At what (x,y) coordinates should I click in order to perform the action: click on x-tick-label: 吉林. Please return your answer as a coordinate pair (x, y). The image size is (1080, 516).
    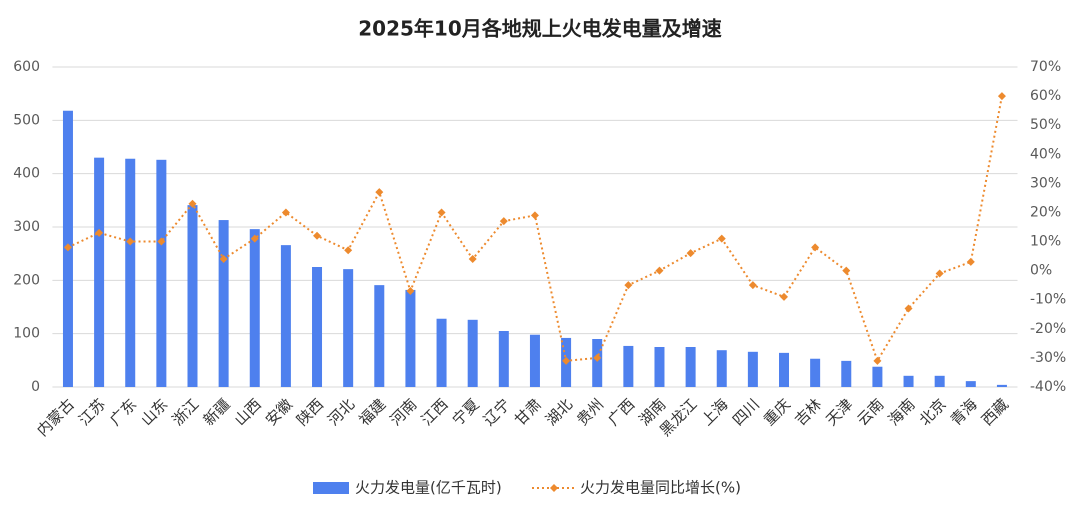
    Looking at the image, I should click on (808, 412).